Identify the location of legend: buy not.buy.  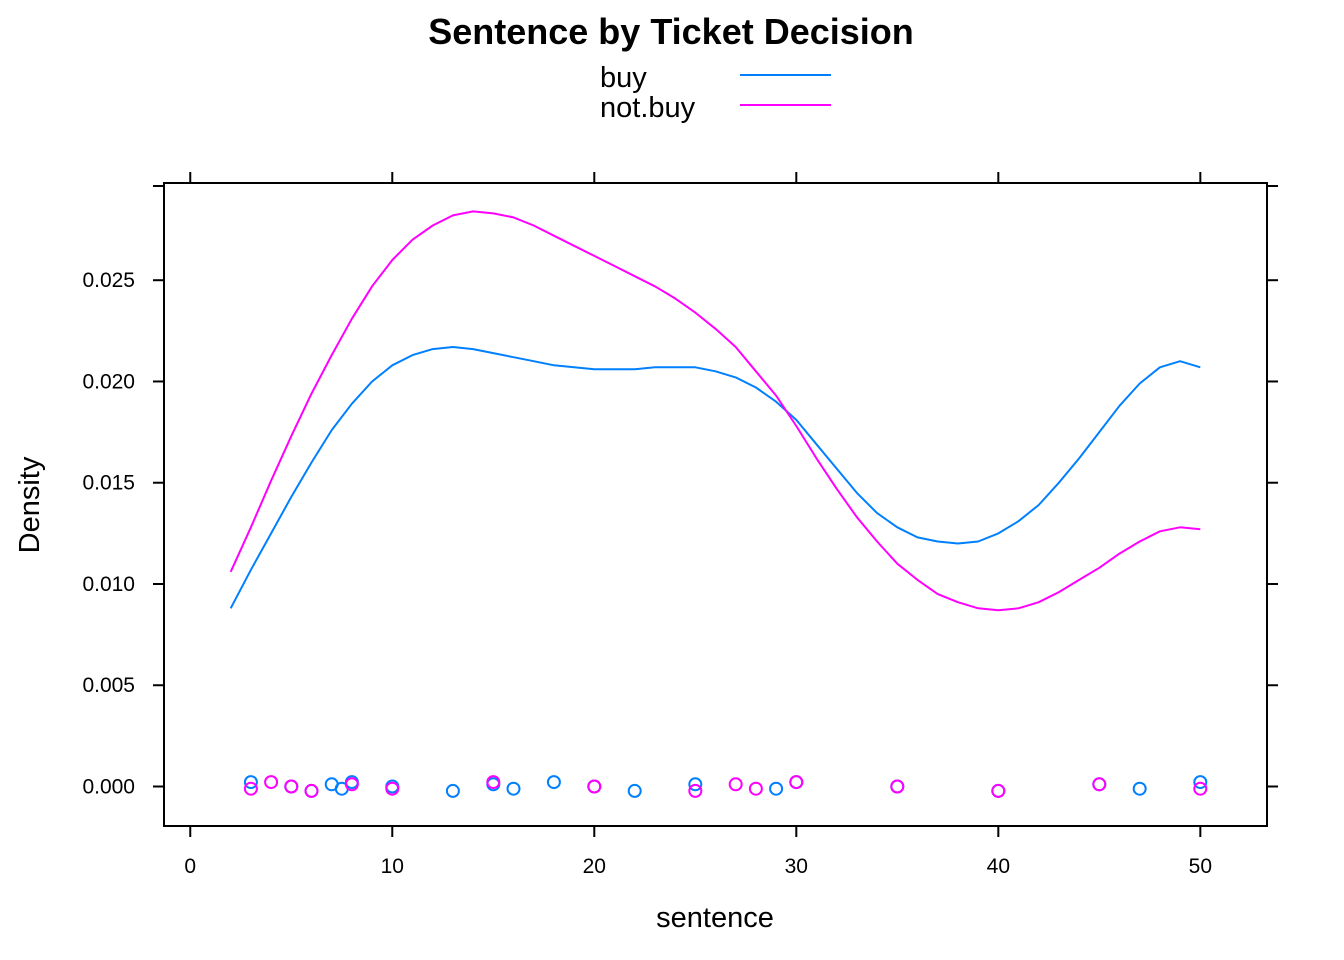
(715, 93).